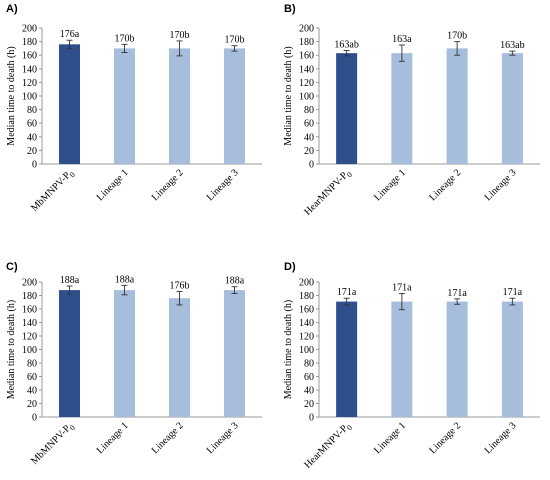  Describe the element at coordinates (290, 9) in the screenshot. I see `panel-letter: B)` at that location.